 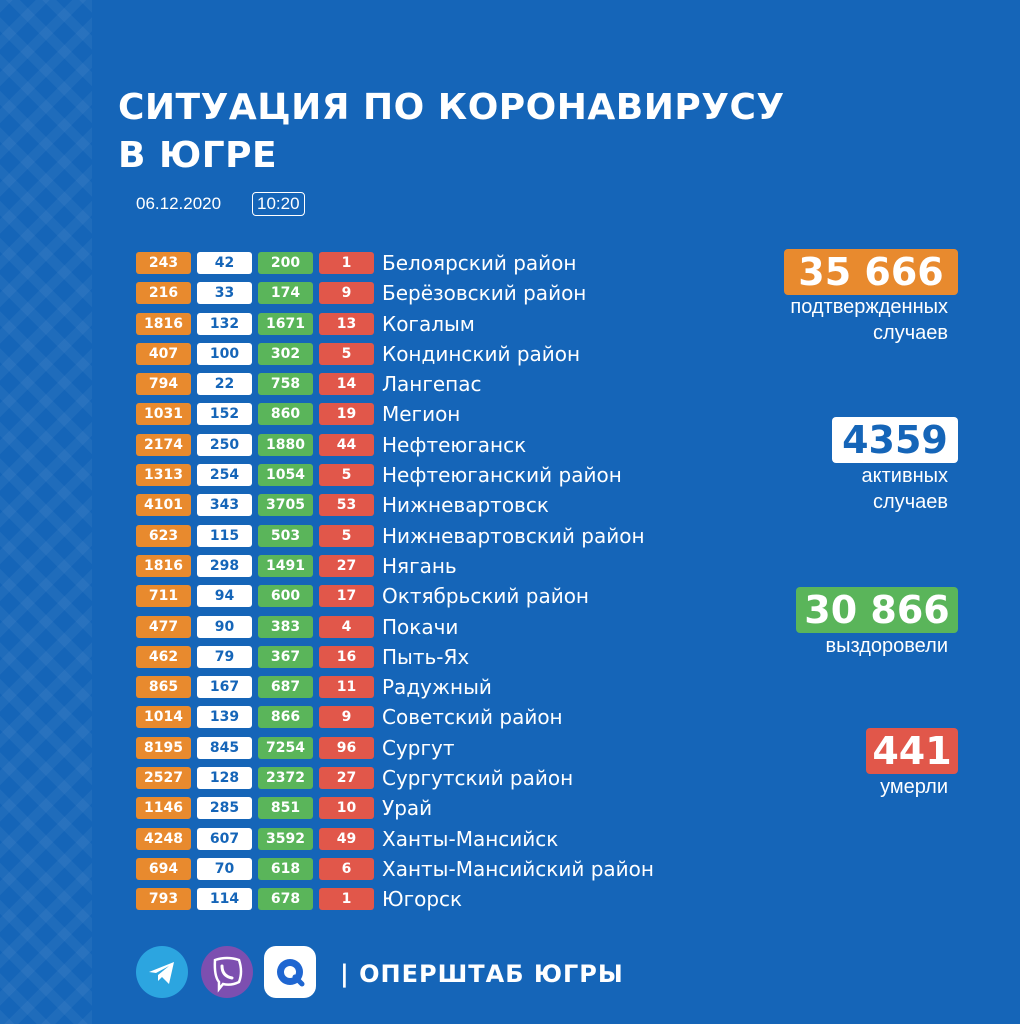 I want to click on confirmed-cell: 8195, so click(x=163, y=747).